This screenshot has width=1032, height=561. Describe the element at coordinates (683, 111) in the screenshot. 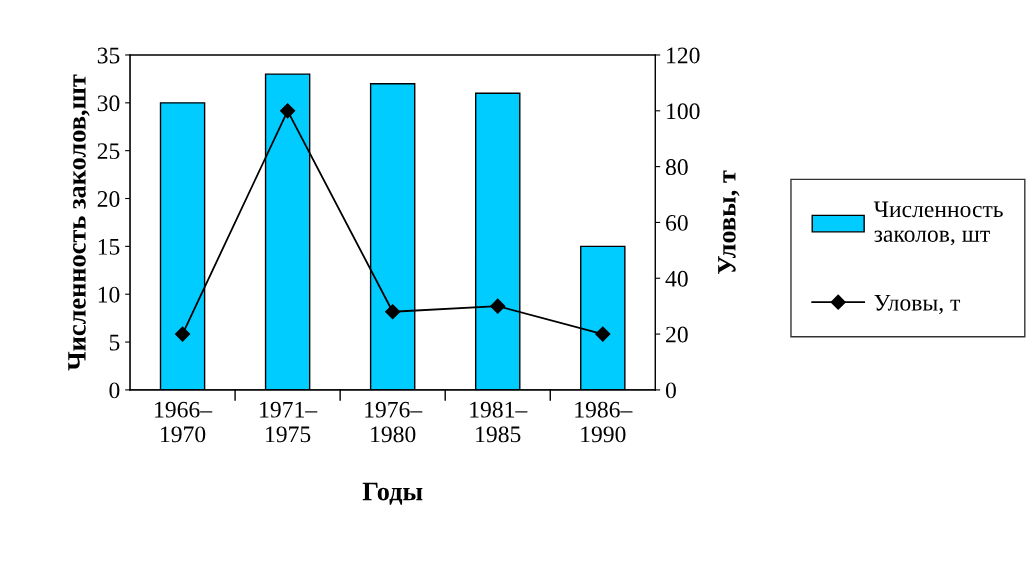

I see `y2-tick-label: 100` at that location.